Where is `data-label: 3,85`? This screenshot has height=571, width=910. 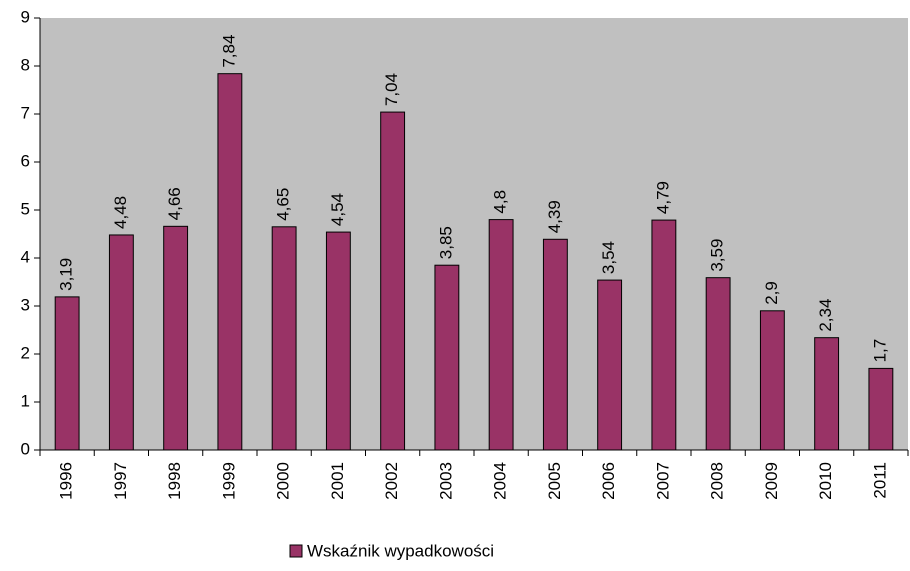 data-label: 3,85 is located at coordinates (445, 242).